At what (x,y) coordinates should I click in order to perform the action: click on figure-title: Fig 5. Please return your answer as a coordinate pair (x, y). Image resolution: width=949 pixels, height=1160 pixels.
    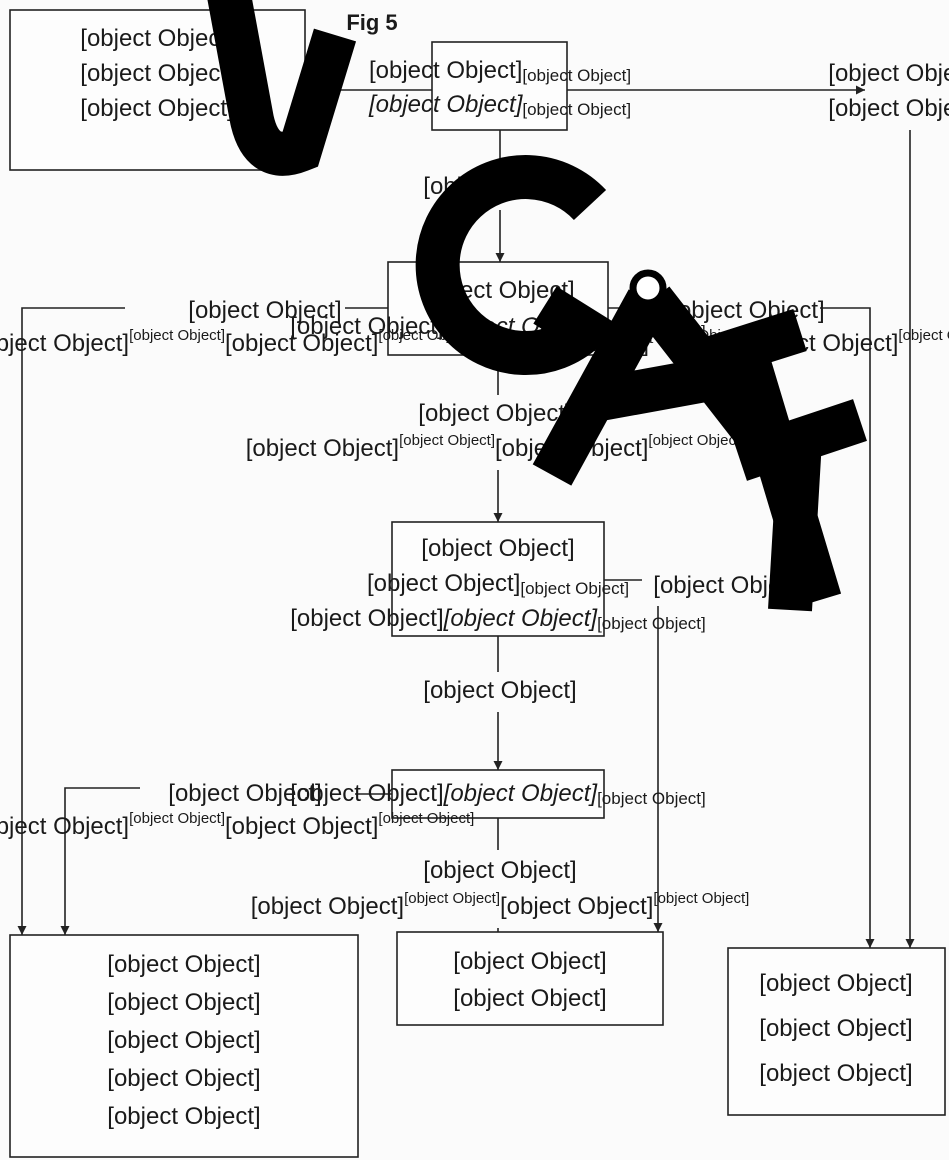
    Looking at the image, I should click on (371, 22).